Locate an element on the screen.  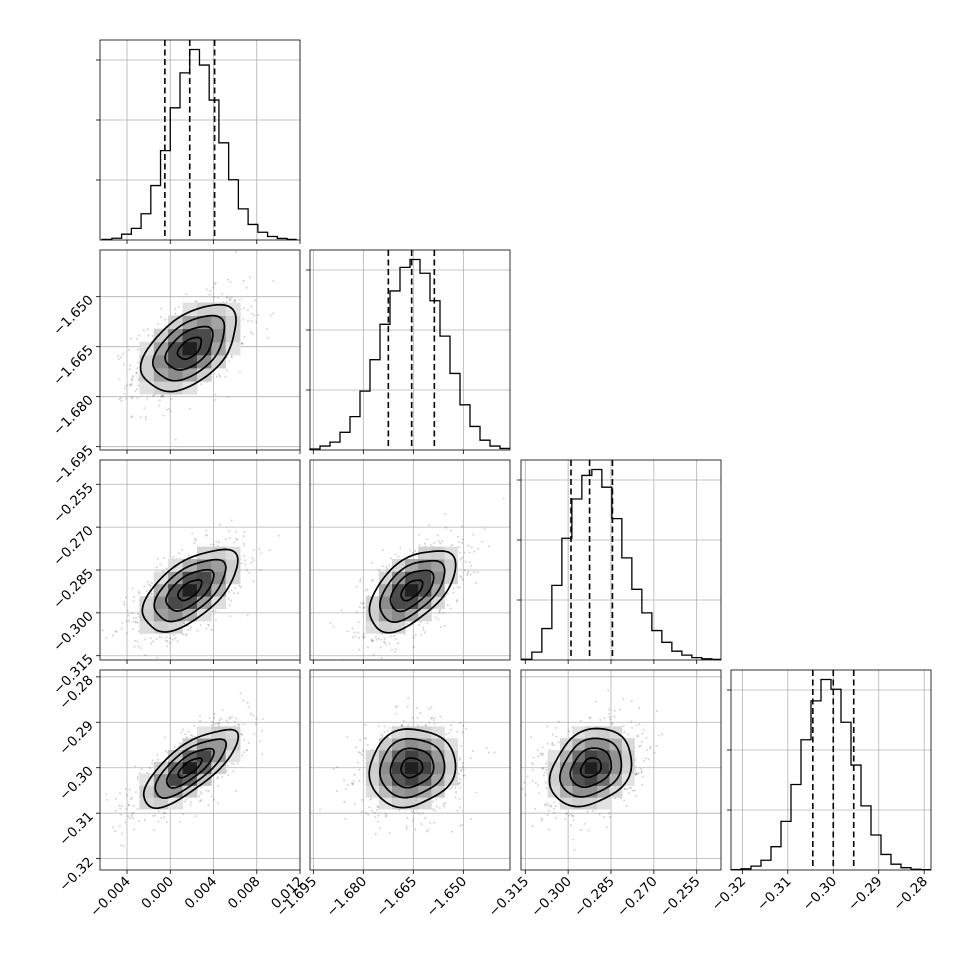
y-tick-label: −0.29 is located at coordinates (76, 738).